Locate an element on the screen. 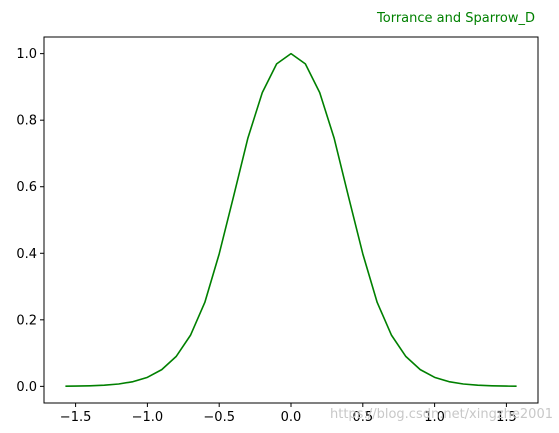  watermark-text: https://blog.csdn.net/xingzhe2001 is located at coordinates (441, 414).